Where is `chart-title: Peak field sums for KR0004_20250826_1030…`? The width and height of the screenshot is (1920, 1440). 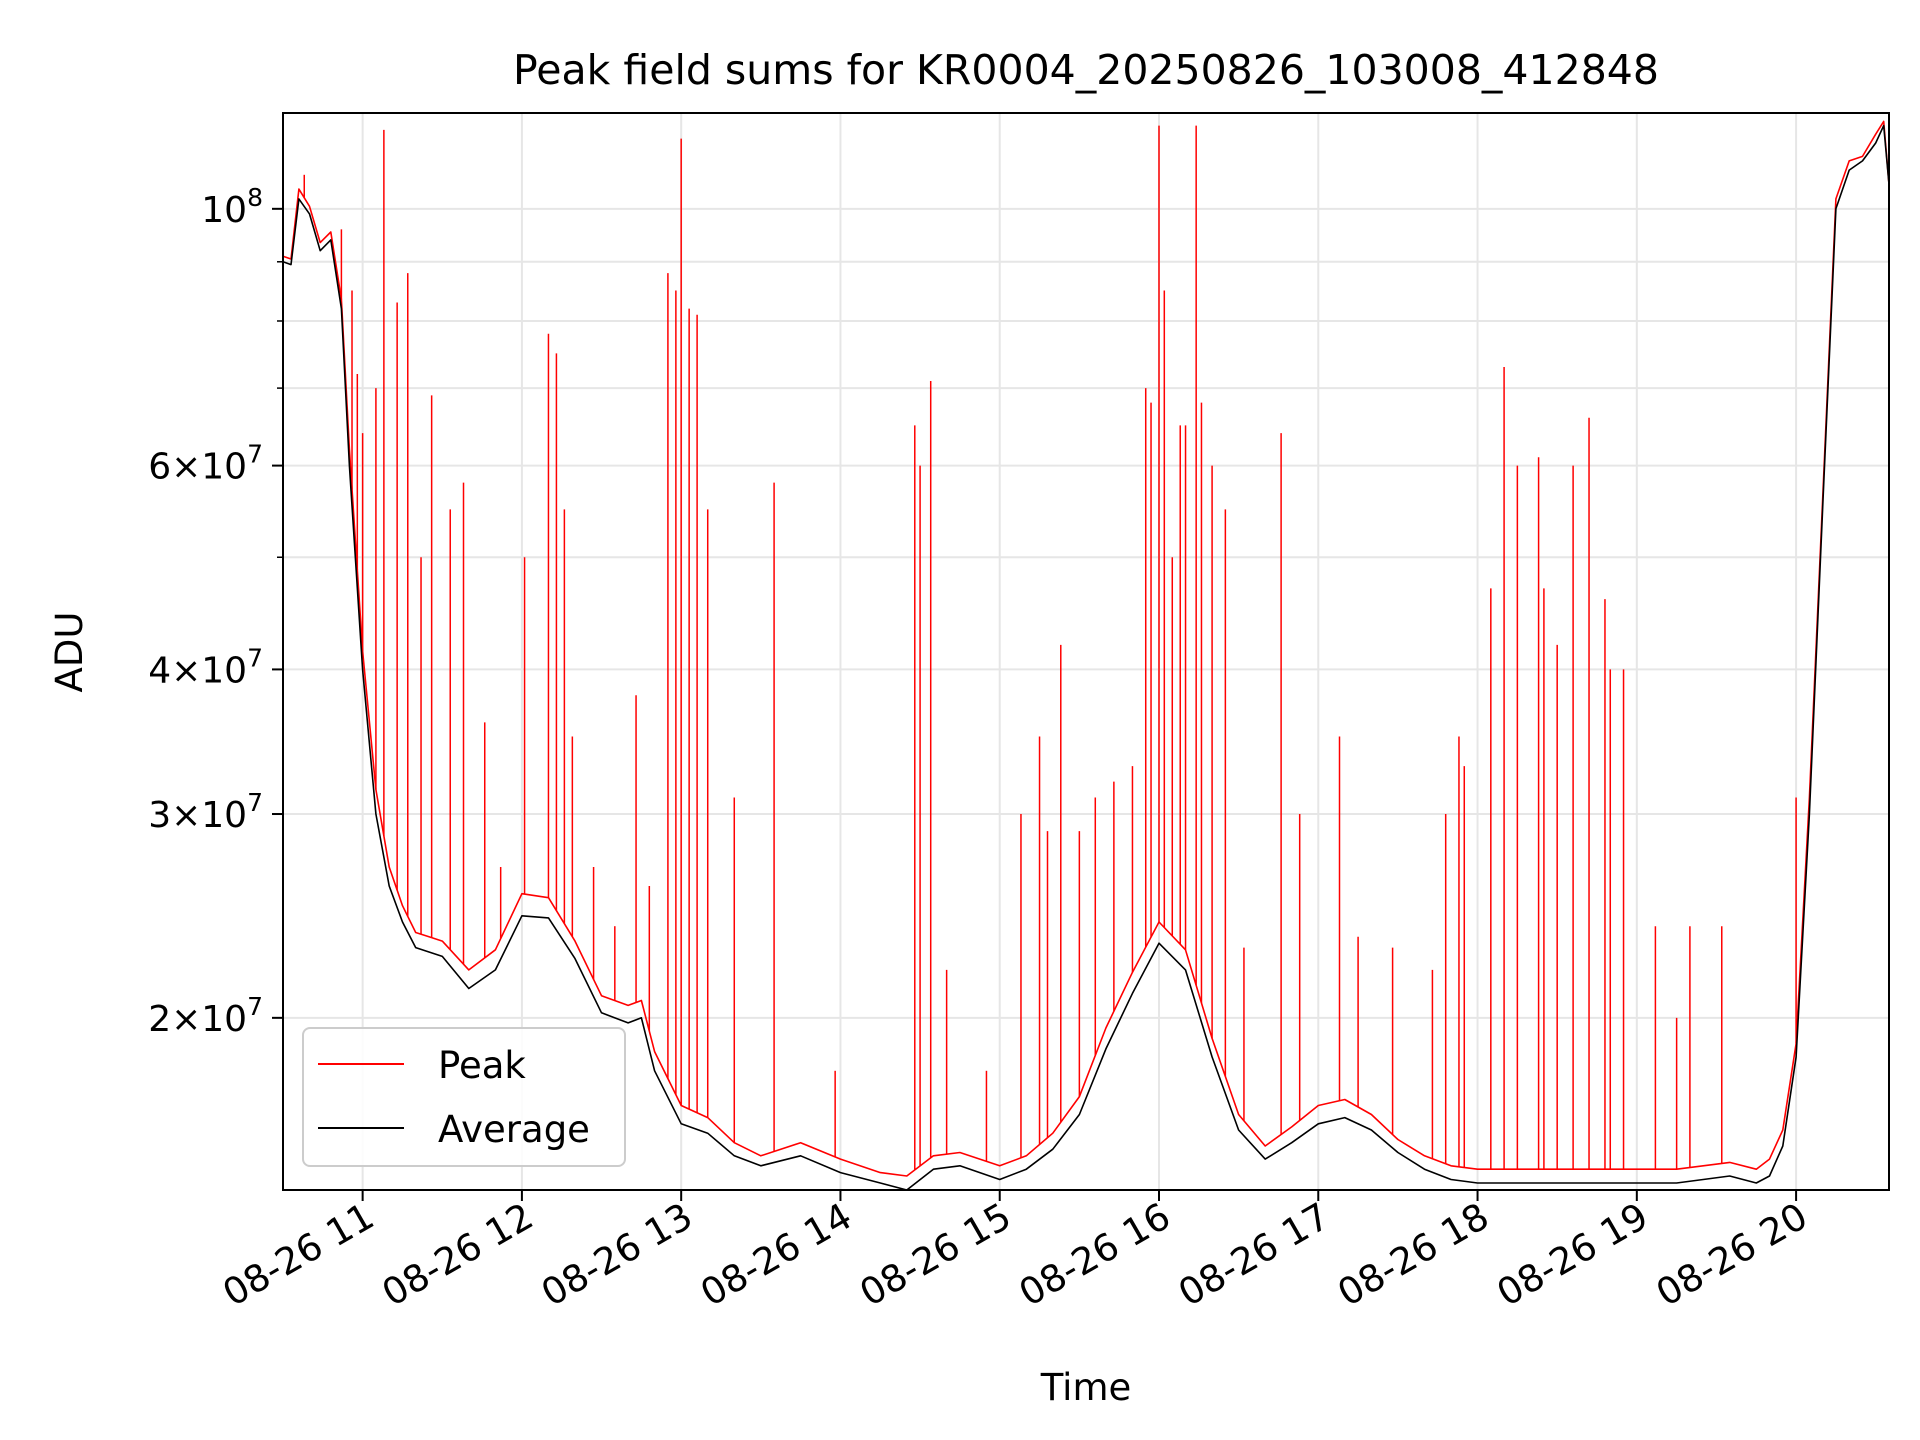 chart-title: Peak field sums for KR0004_20250826_1030… is located at coordinates (1086, 70).